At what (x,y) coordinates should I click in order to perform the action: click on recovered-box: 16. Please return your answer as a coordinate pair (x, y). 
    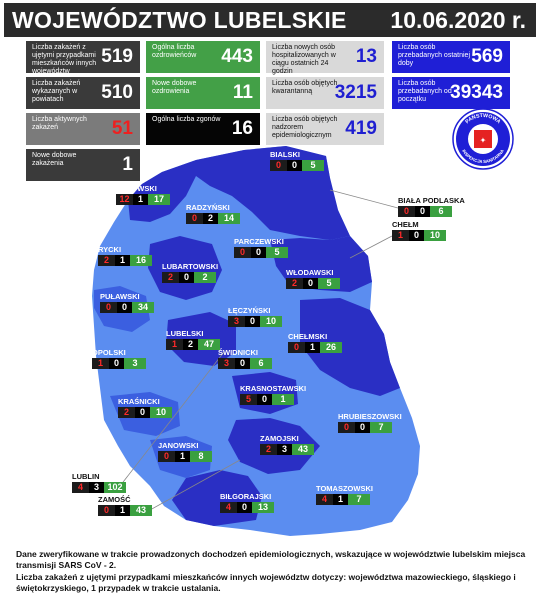
    Looking at the image, I should click on (141, 260).